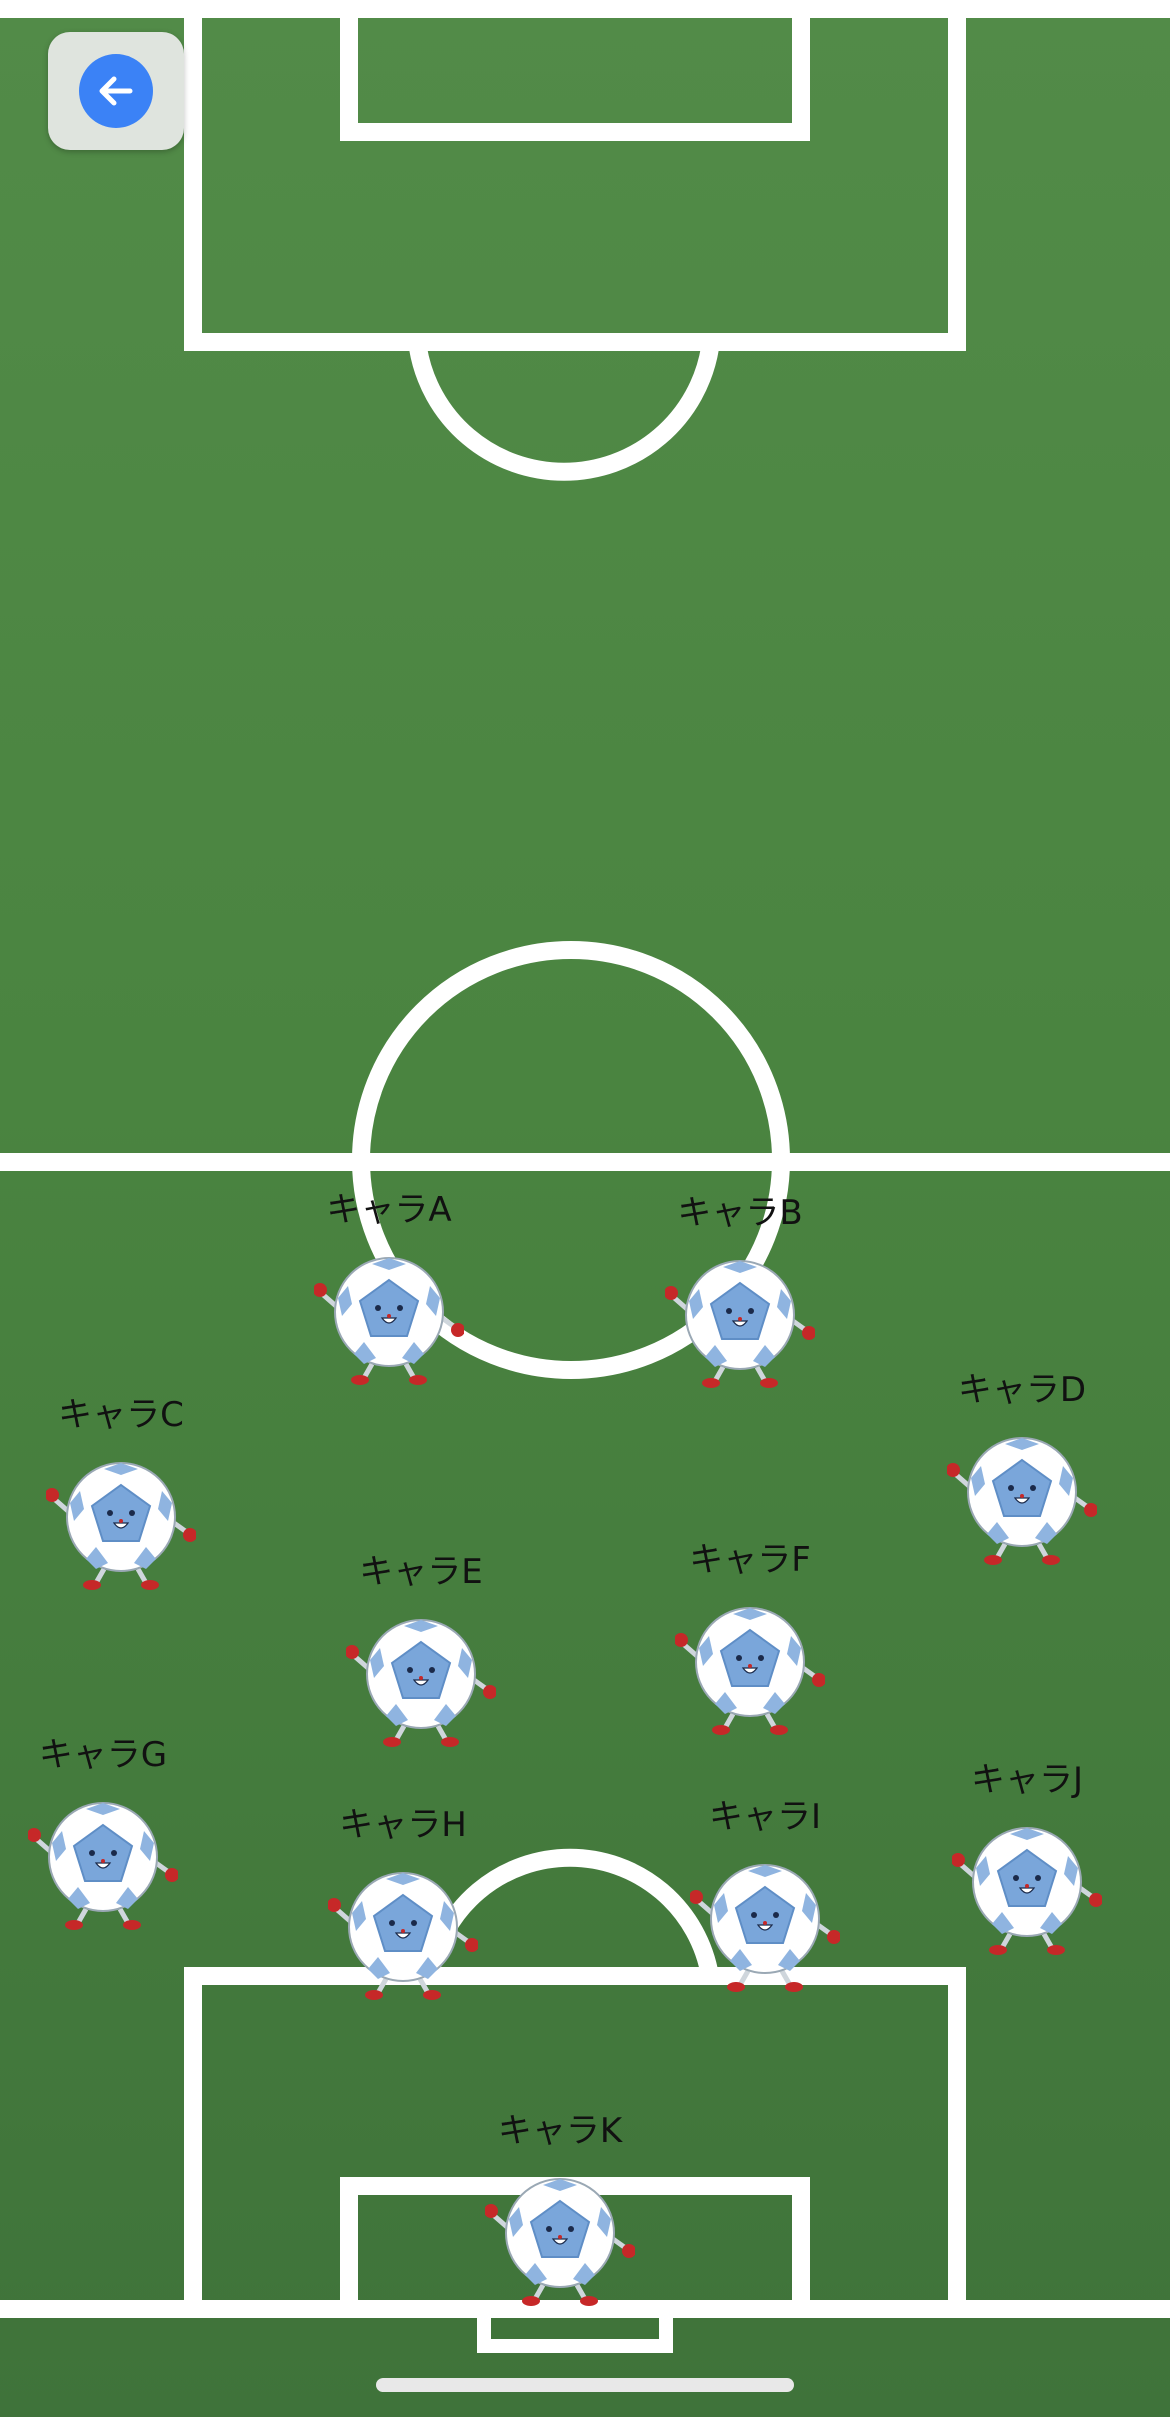 This screenshot has width=1170, height=2417. I want to click on center-circle, so click(571, 1160).